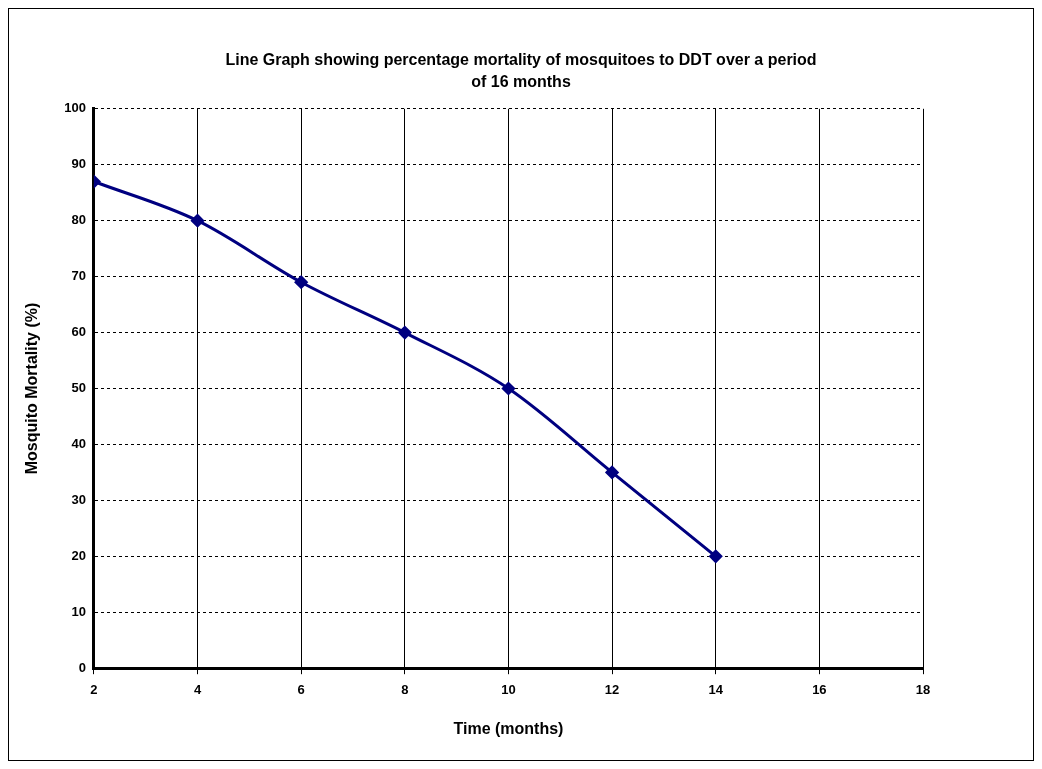 The height and width of the screenshot is (769, 1042). Describe the element at coordinates (78, 388) in the screenshot. I see `y-tick-label: 50` at that location.